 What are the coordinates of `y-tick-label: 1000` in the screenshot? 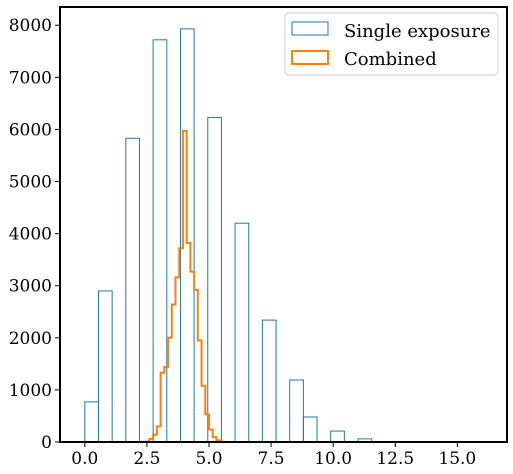 It's located at (30, 391).